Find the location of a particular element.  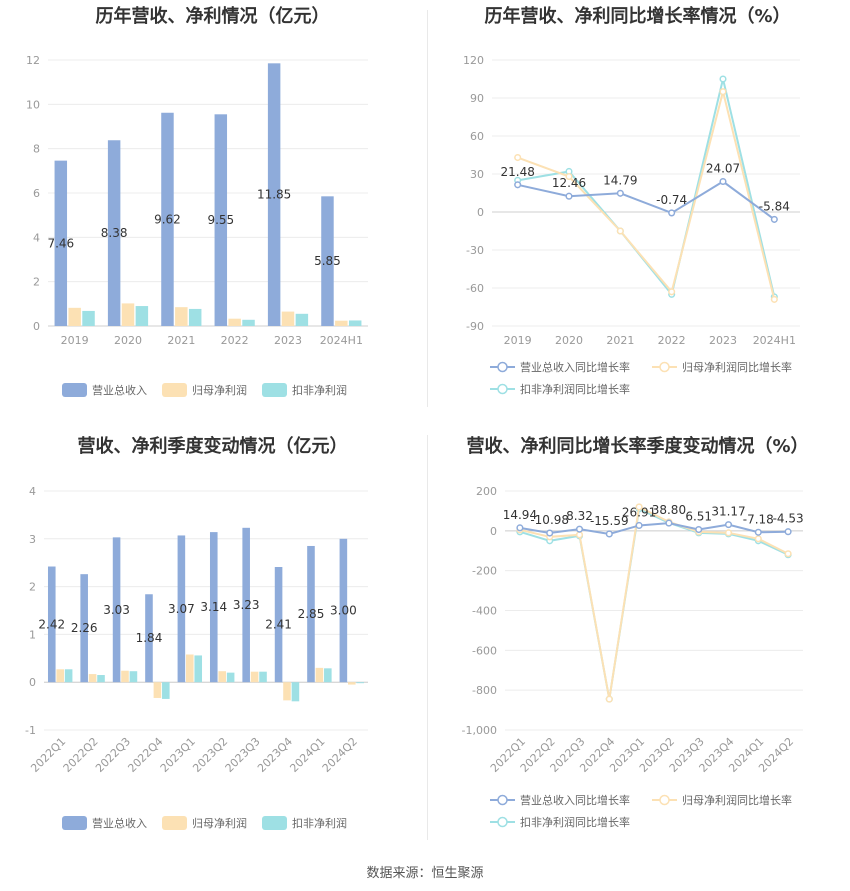

data-label: 5.85 is located at coordinates (327, 261).